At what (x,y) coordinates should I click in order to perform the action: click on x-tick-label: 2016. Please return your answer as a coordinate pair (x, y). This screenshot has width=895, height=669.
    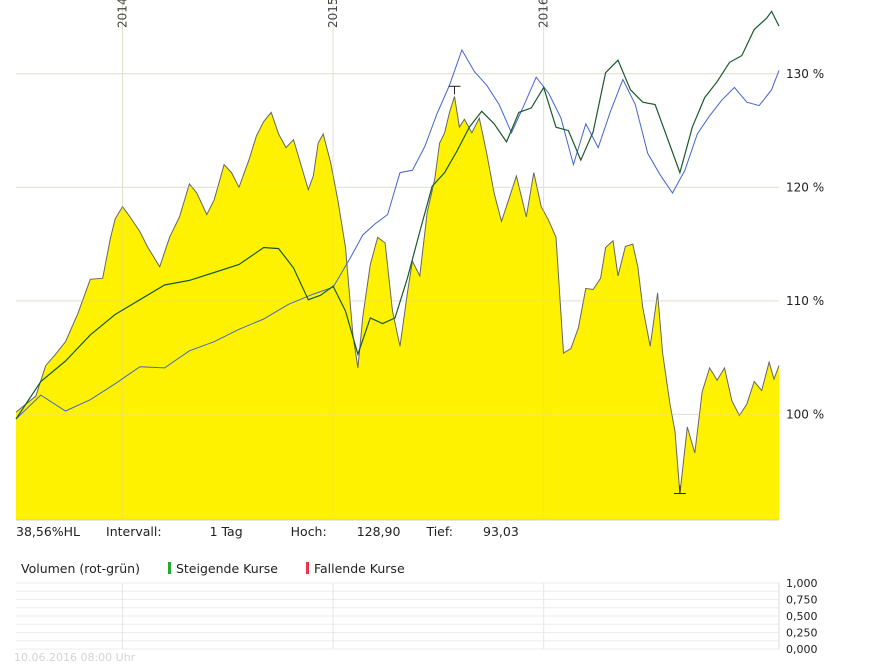
    Looking at the image, I should click on (544, 14).